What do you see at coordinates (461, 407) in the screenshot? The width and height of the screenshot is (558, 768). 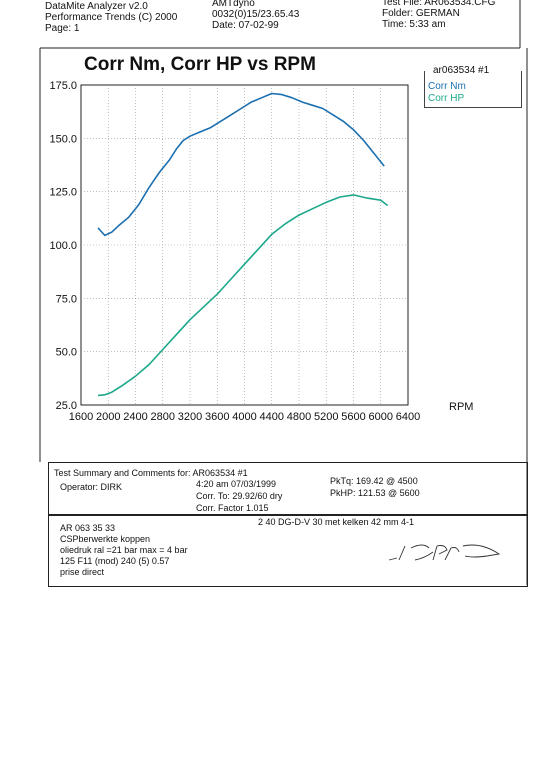 I see `x-axis-label: RPM` at bounding box center [461, 407].